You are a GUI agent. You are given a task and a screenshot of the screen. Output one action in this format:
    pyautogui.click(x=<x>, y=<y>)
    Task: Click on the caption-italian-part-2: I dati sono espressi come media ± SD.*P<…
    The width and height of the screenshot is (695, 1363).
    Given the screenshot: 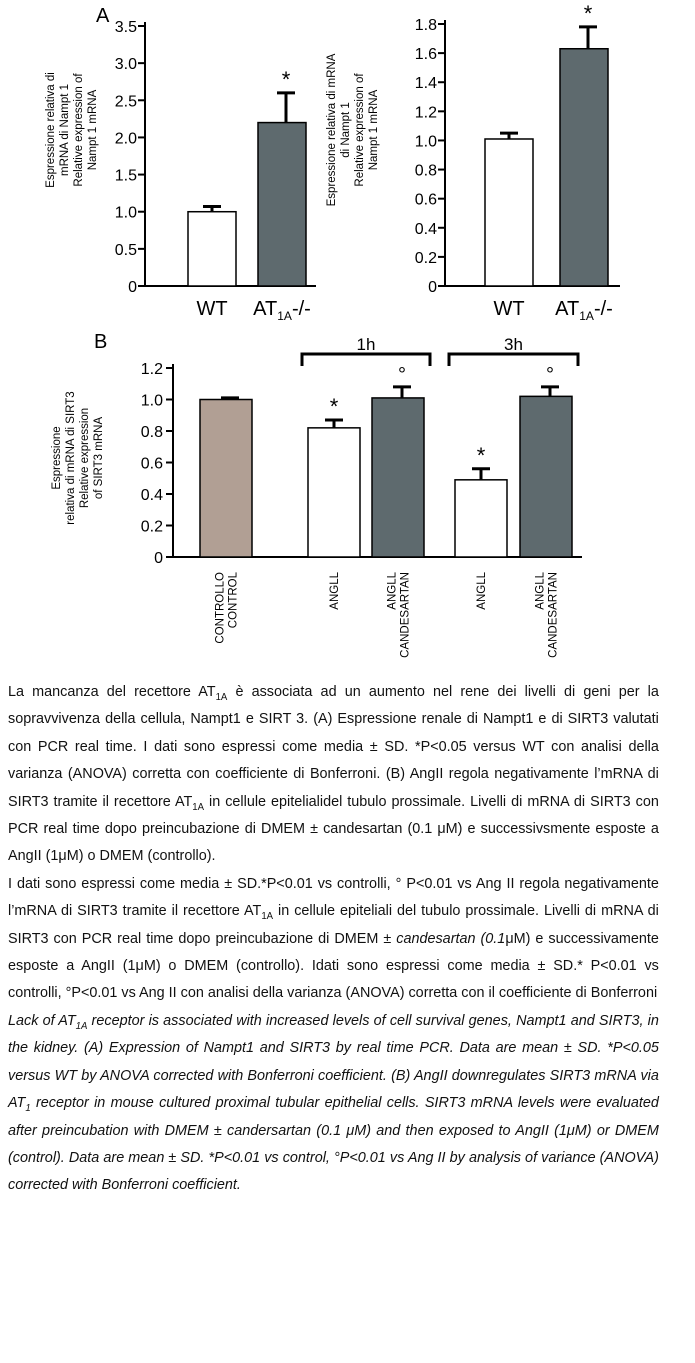 What is the action you would take?
    pyautogui.click(x=333, y=938)
    